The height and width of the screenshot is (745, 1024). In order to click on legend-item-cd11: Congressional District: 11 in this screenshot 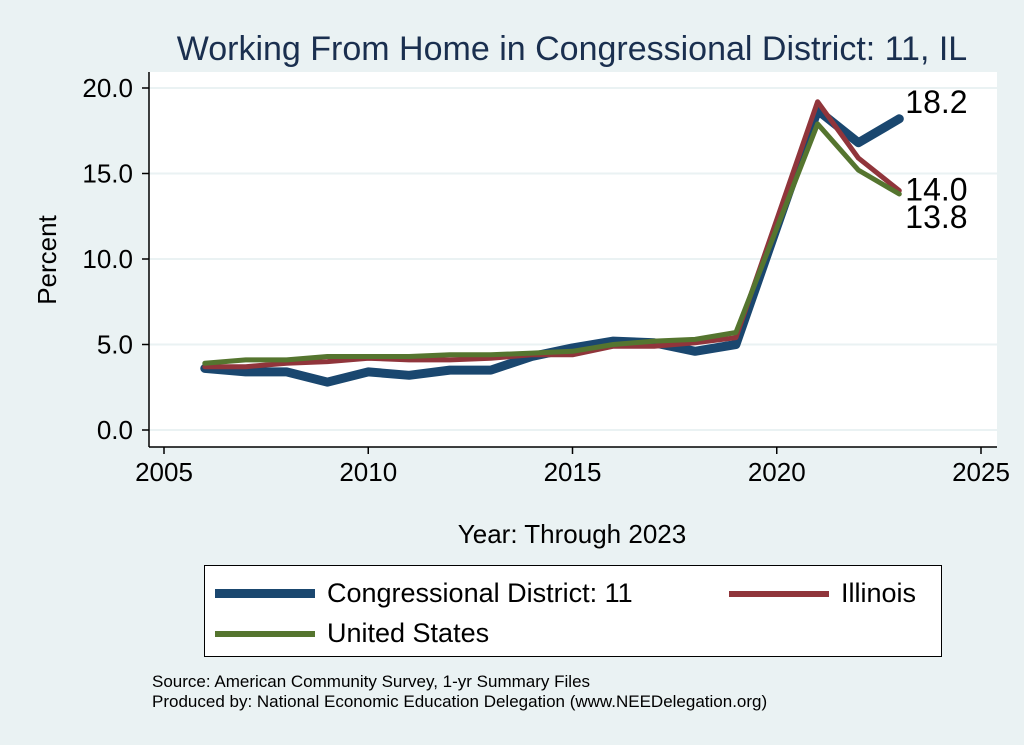, I will do `click(424, 593)`.